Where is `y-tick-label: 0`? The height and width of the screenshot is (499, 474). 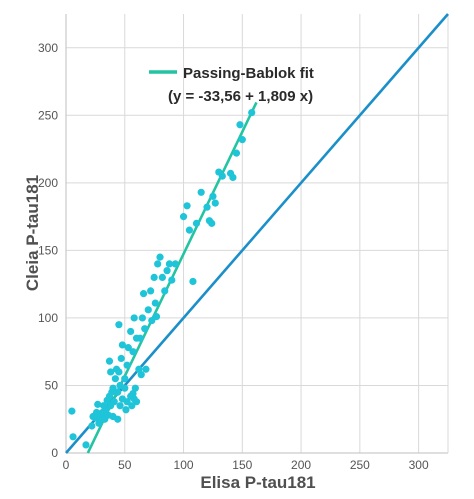
y-tick-label: 0 is located at coordinates (54, 453).